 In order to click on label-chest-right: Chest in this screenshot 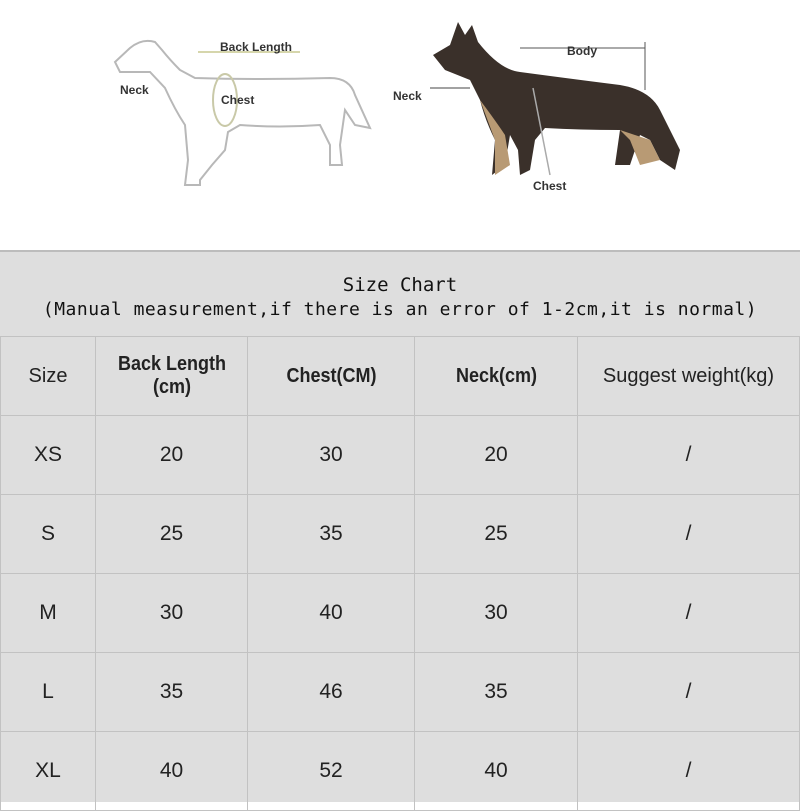, I will do `click(550, 186)`.